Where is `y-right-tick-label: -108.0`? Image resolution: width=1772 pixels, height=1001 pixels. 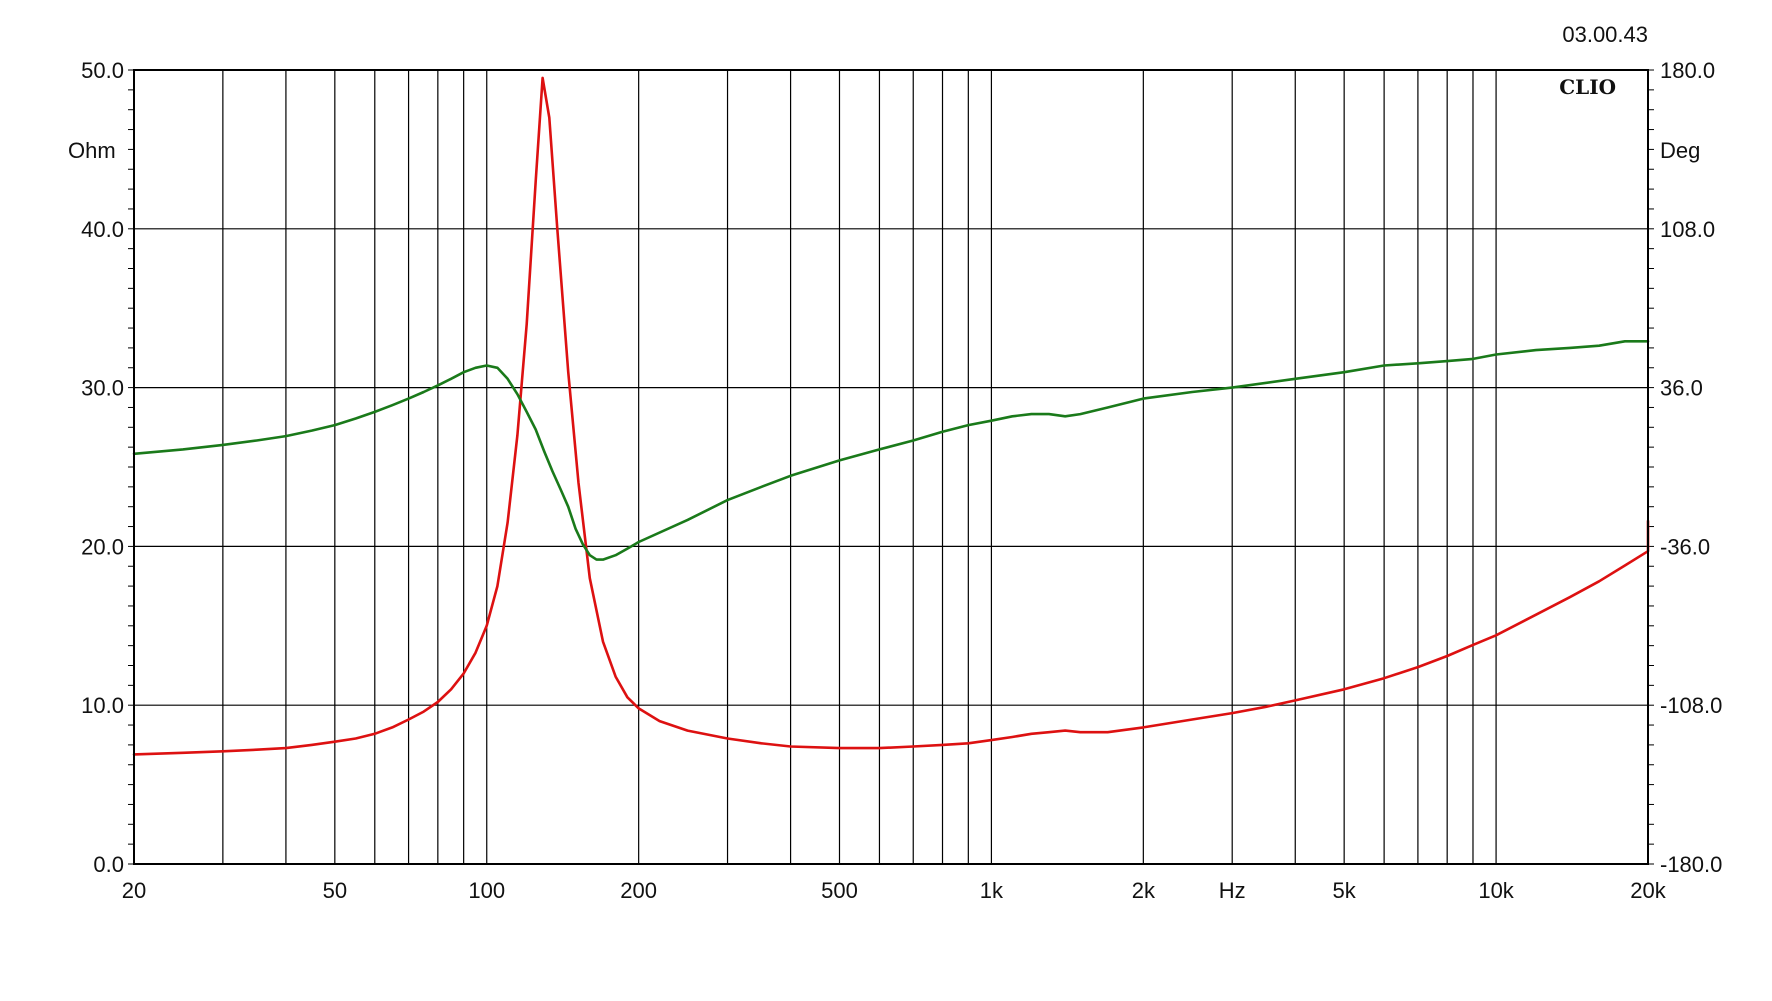
y-right-tick-label: -108.0 is located at coordinates (1691, 705).